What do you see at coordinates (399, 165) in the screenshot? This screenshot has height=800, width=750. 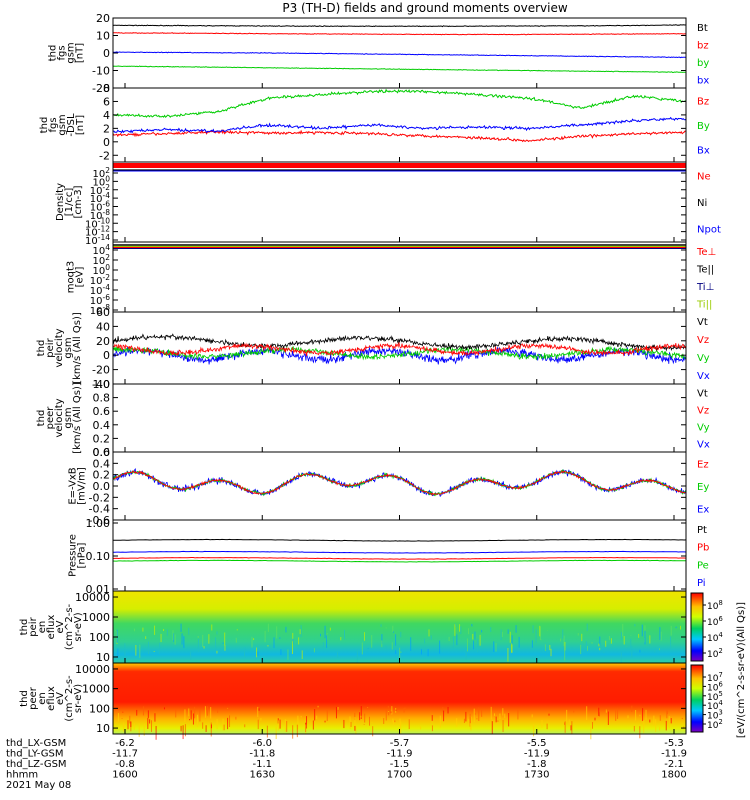 I see `series-Ne` at bounding box center [399, 165].